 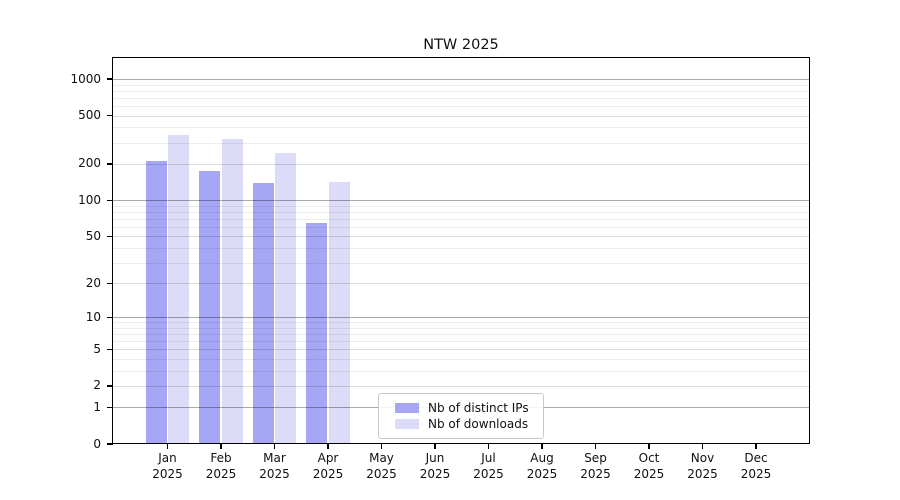 What do you see at coordinates (89, 115) in the screenshot?
I see `y-tick-label: 500` at bounding box center [89, 115].